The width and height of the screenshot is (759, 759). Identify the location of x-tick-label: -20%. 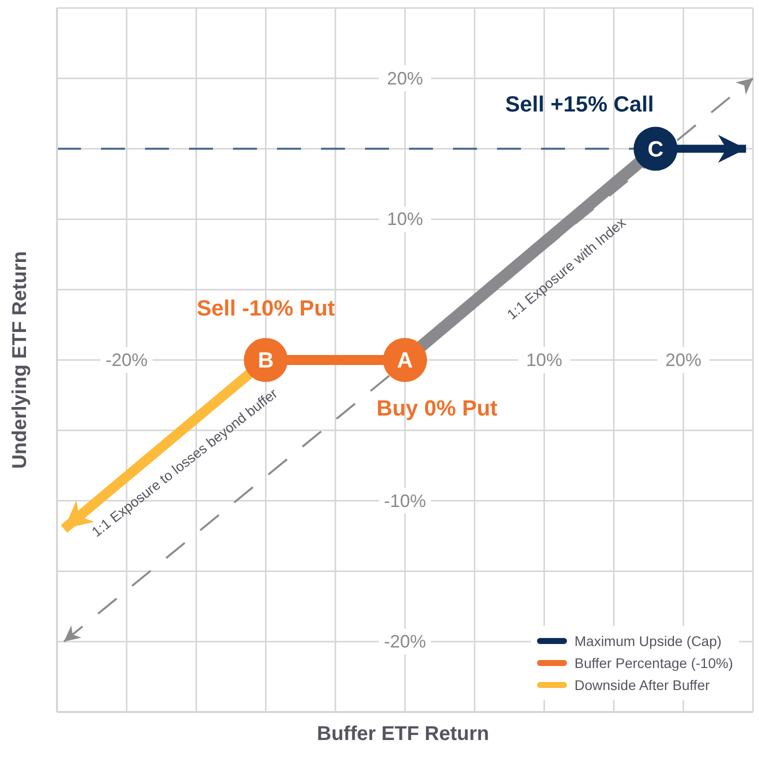
(127, 360).